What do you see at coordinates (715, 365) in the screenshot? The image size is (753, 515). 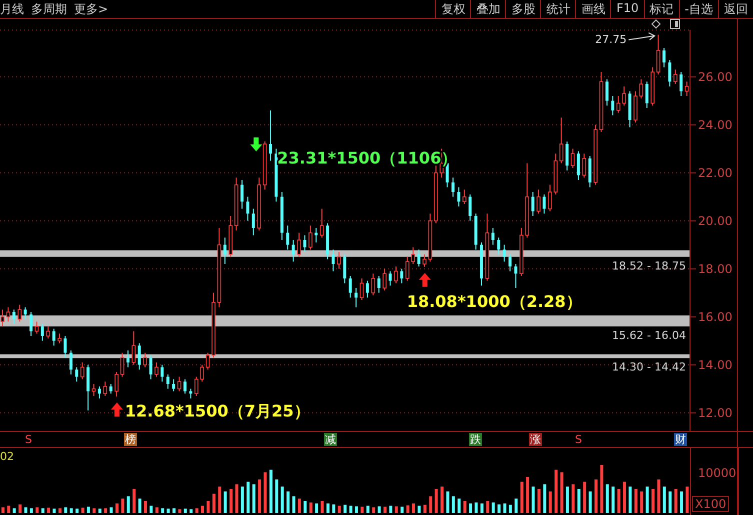 I see `y-tick-label: 14.00` at bounding box center [715, 365].